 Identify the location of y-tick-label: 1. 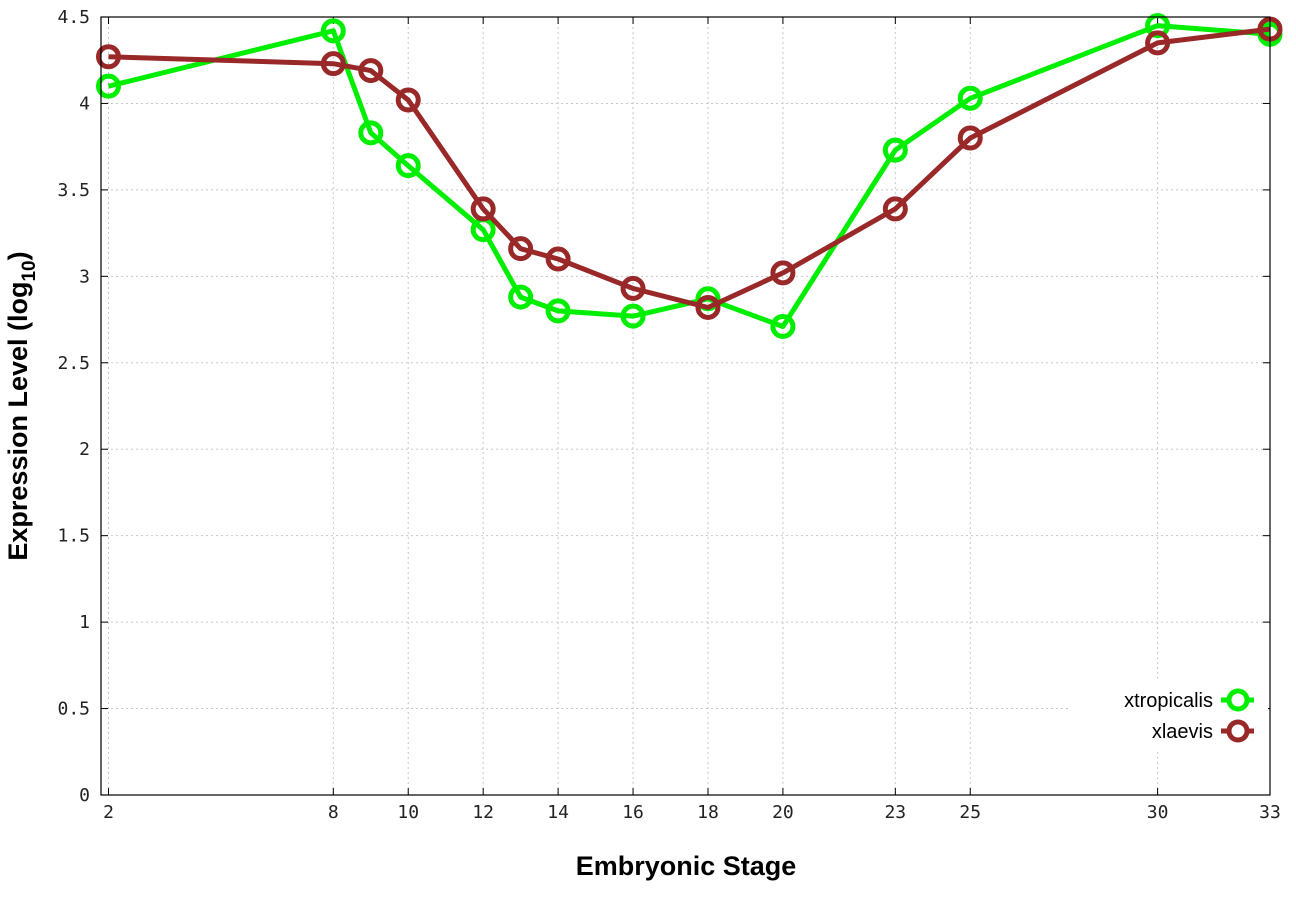
(84, 622).